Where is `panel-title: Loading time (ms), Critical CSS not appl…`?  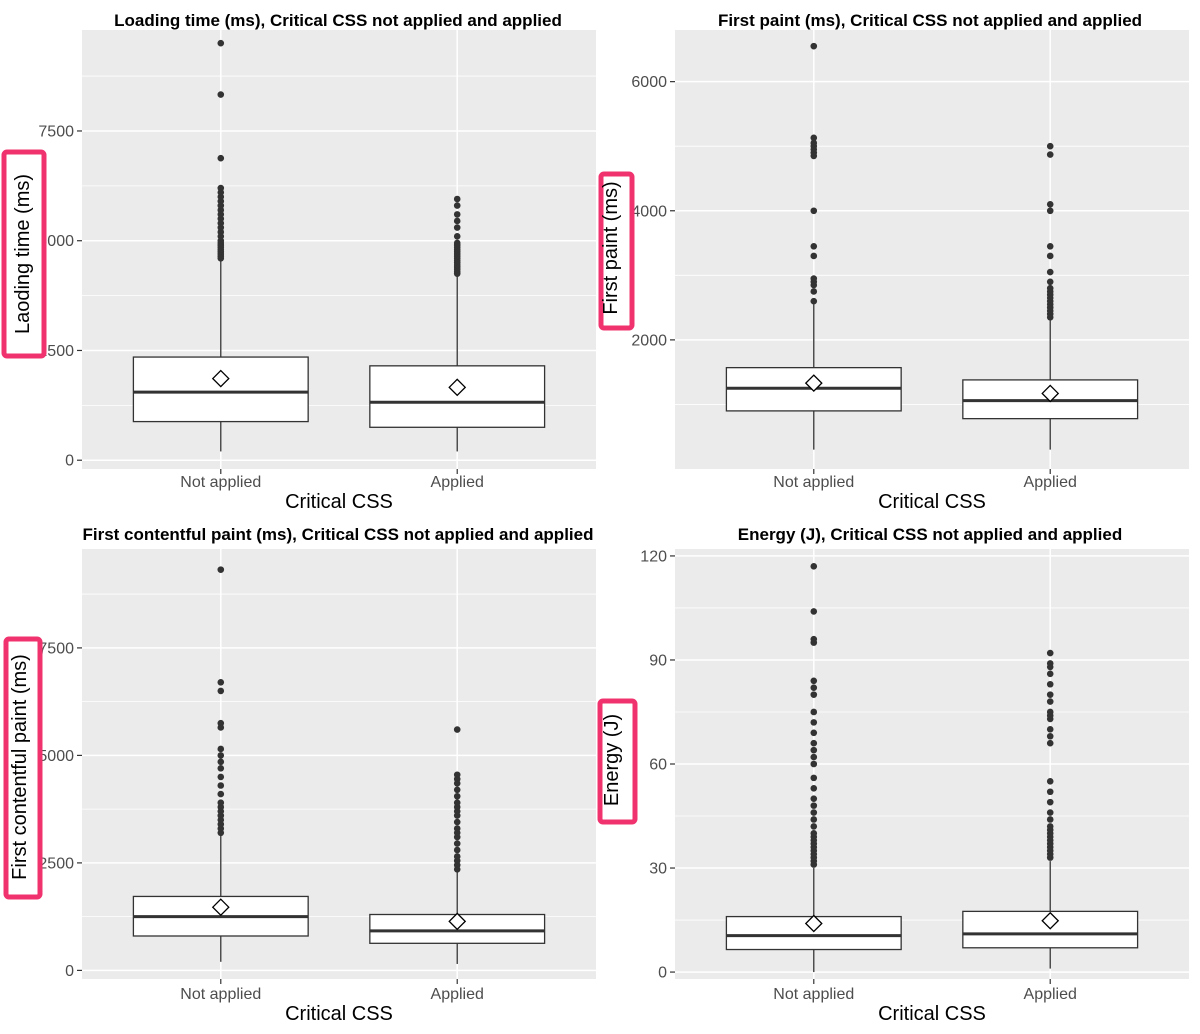
panel-title: Loading time (ms), Critical CSS not appl… is located at coordinates (338, 20).